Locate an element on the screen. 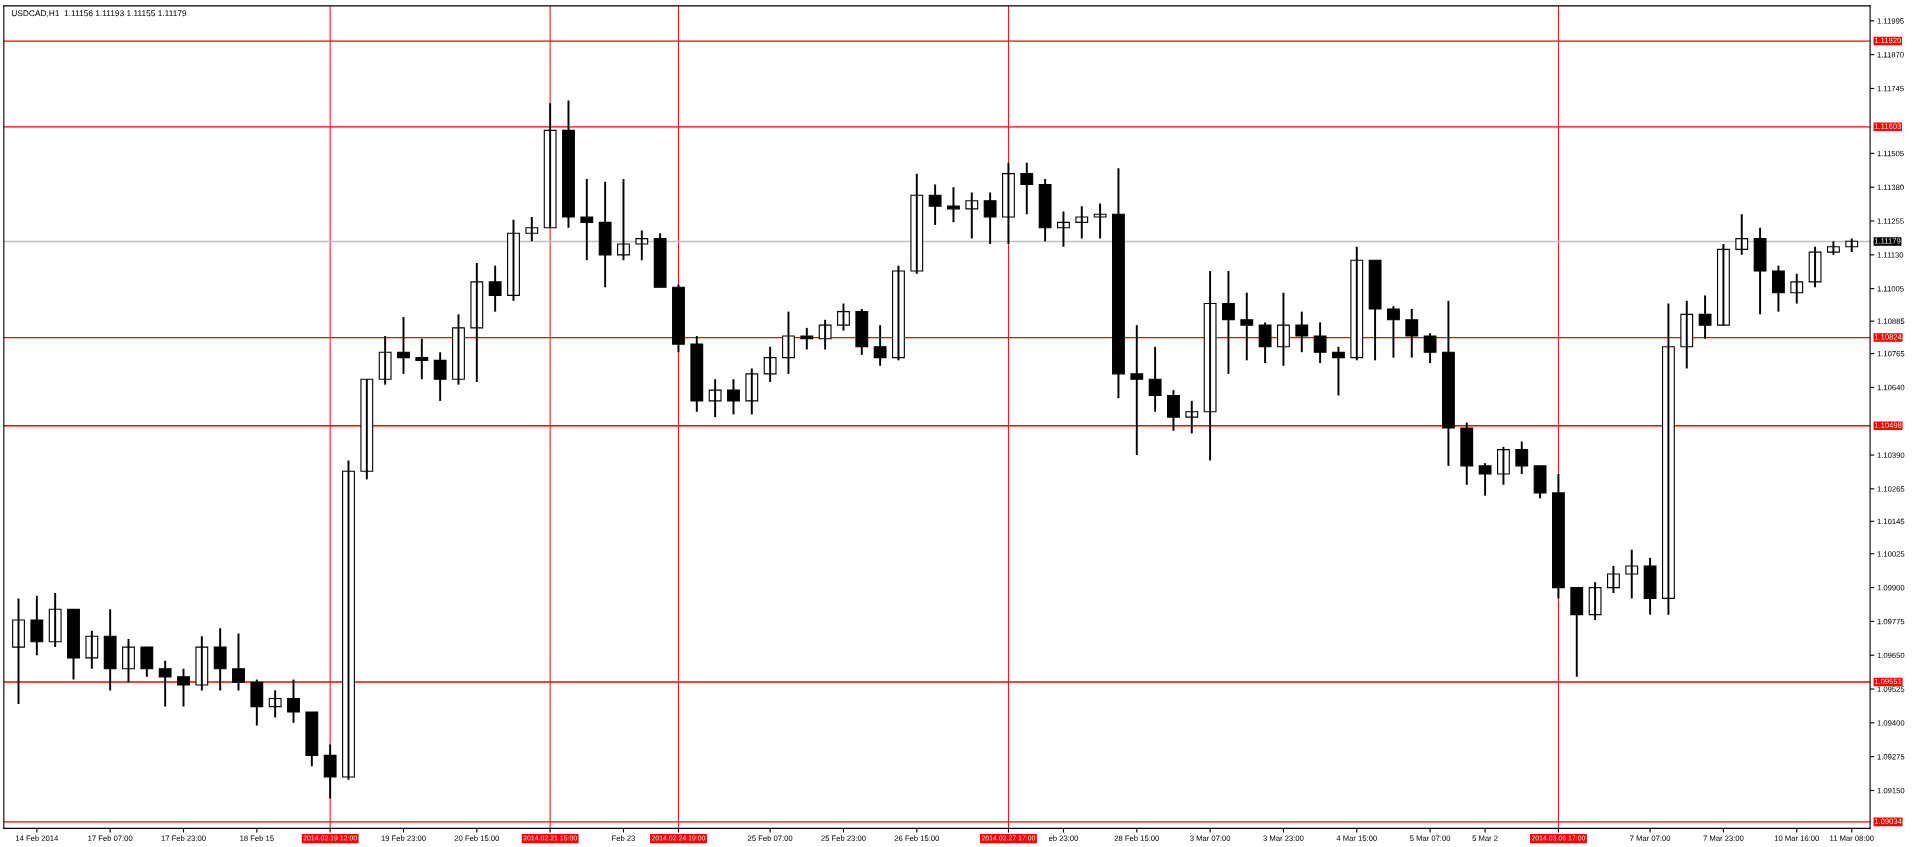 The image size is (1920, 847). chart-title: USDCAD,H1 1.11156 1.11193 1.11155 1.11179 is located at coordinates (99, 14).